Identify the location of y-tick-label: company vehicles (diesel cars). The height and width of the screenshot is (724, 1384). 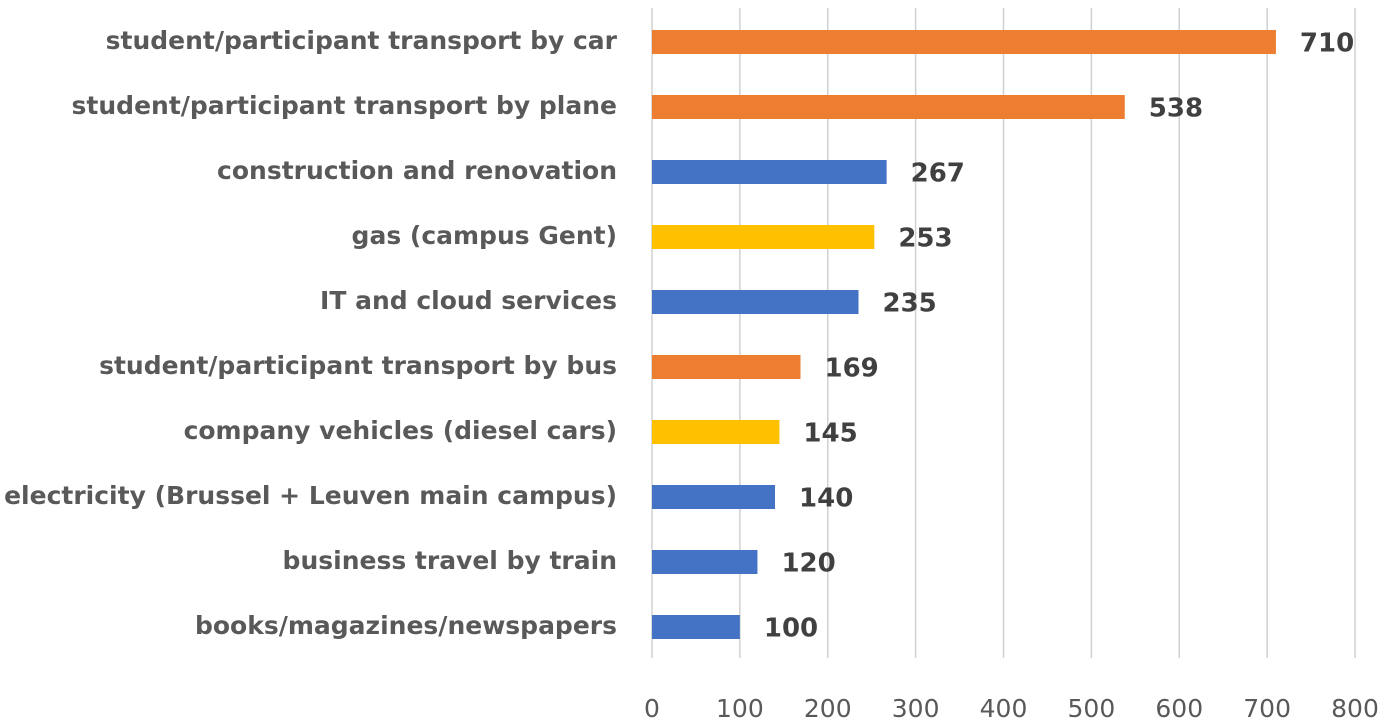
(400, 430).